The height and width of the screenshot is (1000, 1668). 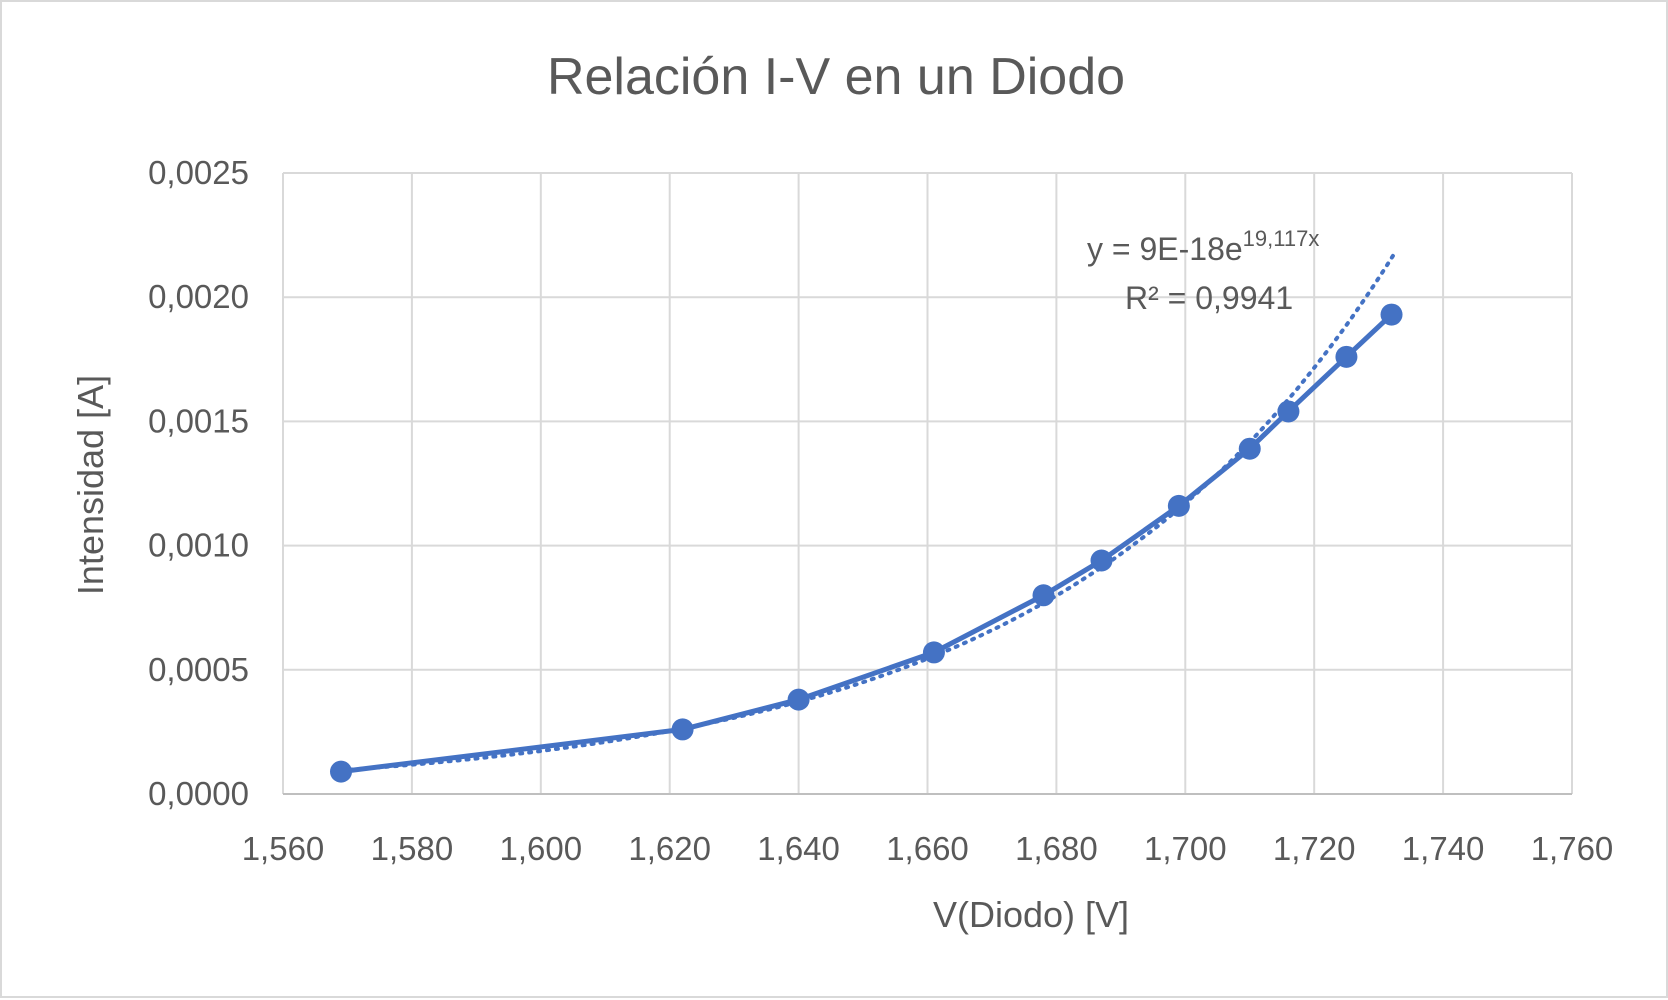 I want to click on trendline-r-squared: R² = 0,9941, so click(x=1209, y=298).